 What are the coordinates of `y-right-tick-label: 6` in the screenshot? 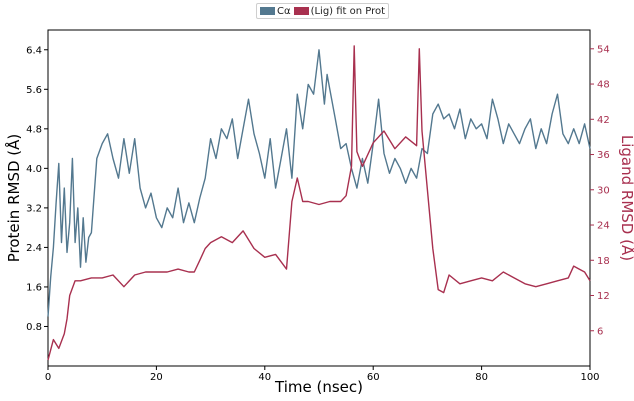 It's located at (600, 331).